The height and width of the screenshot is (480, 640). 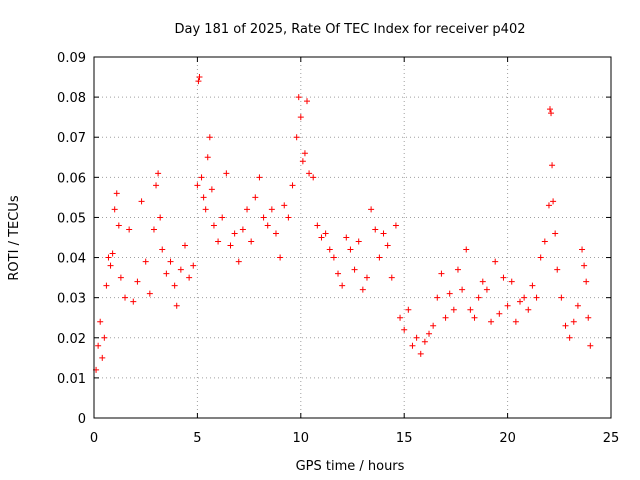 I want to click on y-tick-label: 0, so click(x=82, y=419).